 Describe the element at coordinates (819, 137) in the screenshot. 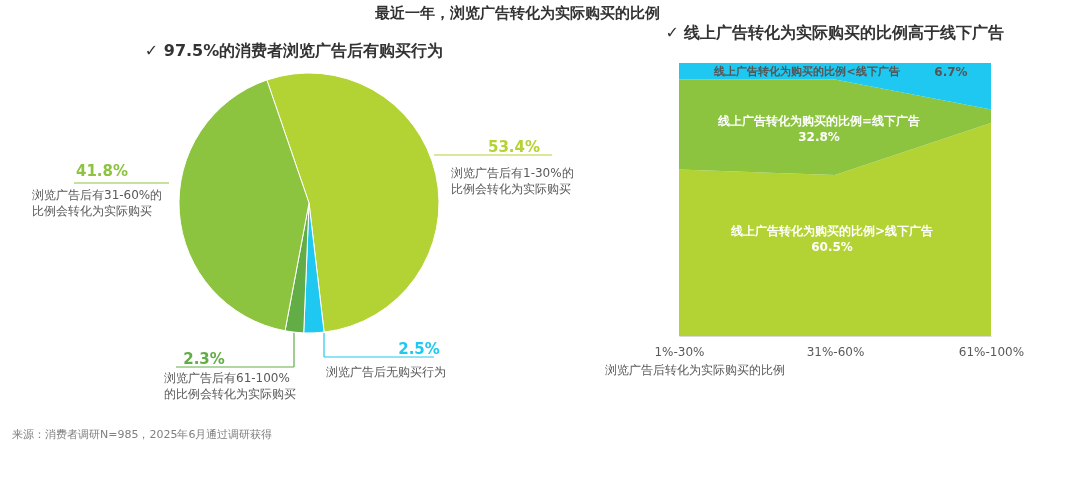

I see `annotation: 32.8%` at that location.